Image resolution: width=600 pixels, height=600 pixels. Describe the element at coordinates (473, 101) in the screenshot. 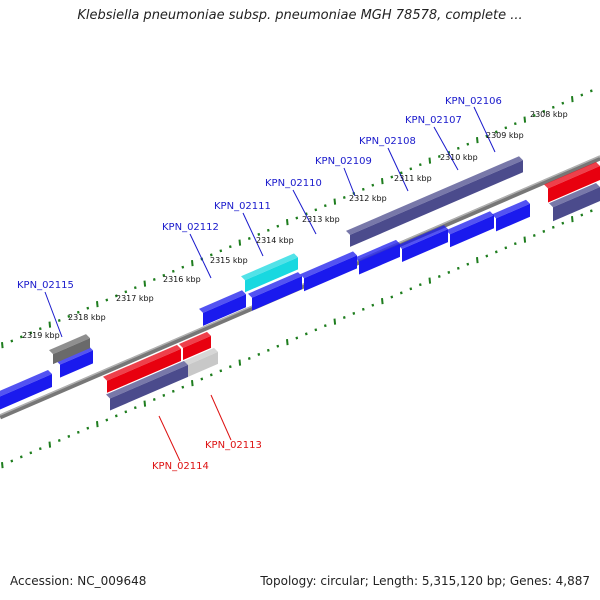

I see `gene-label-kpn-02106: KPN_02106` at that location.